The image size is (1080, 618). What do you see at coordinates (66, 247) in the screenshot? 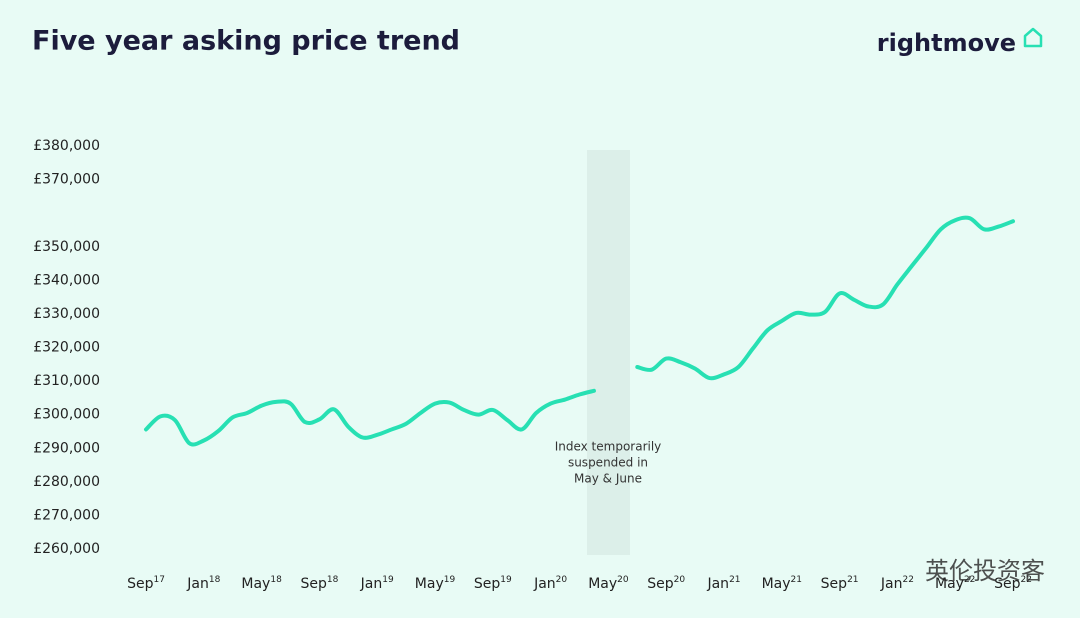
I see `y-tick-label: £350,000` at bounding box center [66, 247].